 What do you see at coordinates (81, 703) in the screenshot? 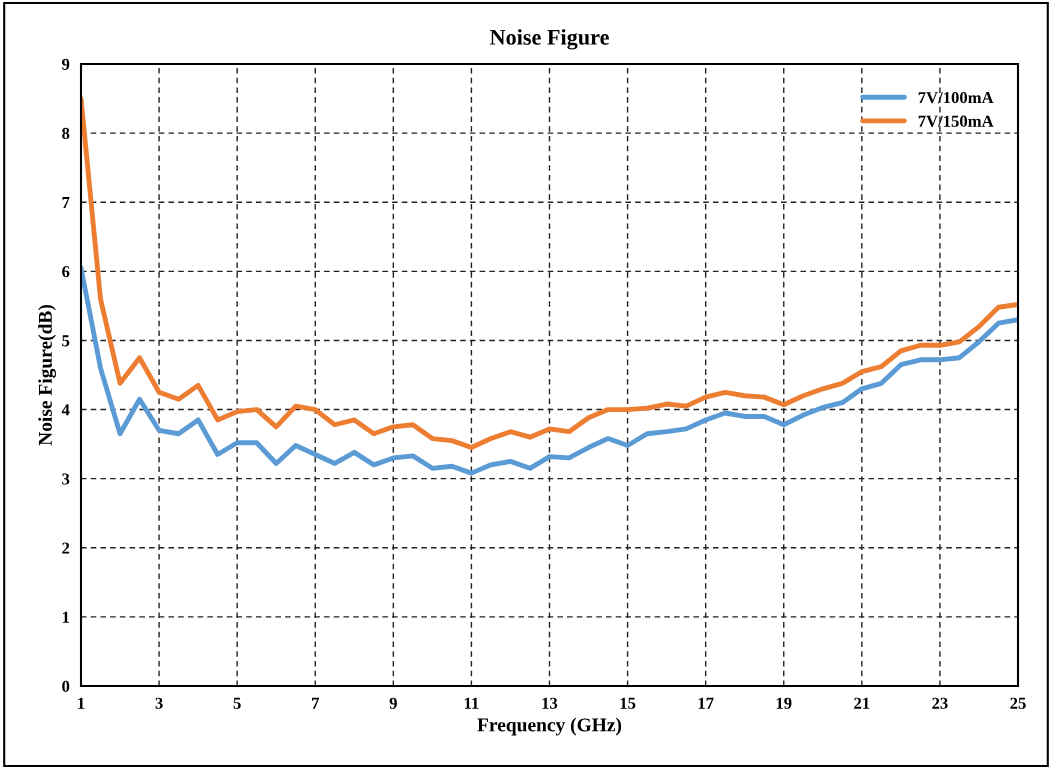
I see `x-tick-label: 1` at bounding box center [81, 703].